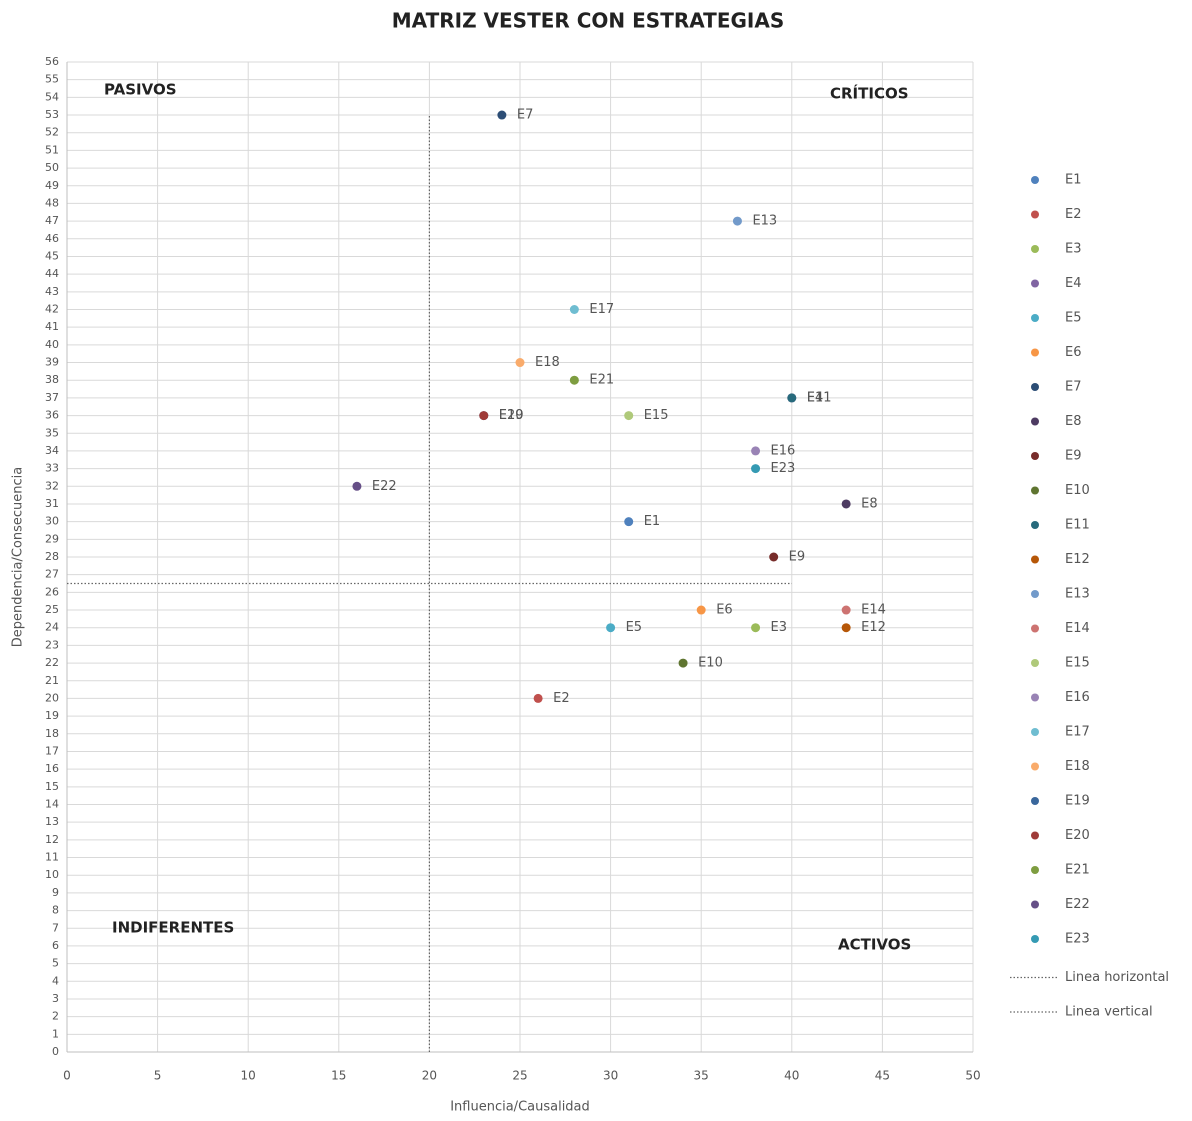 The height and width of the screenshot is (1121, 1192). I want to click on x-tick-label: 10, so click(248, 1076).